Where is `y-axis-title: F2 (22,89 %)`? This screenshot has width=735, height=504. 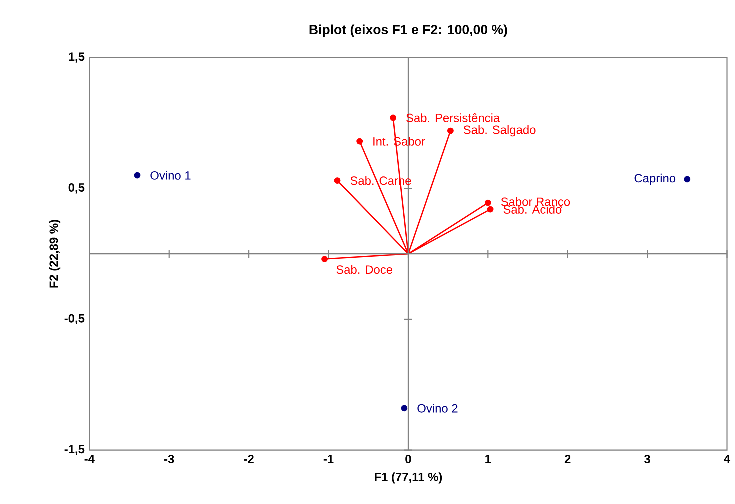 y-axis-title: F2 (22,89 %) is located at coordinates (55, 254).